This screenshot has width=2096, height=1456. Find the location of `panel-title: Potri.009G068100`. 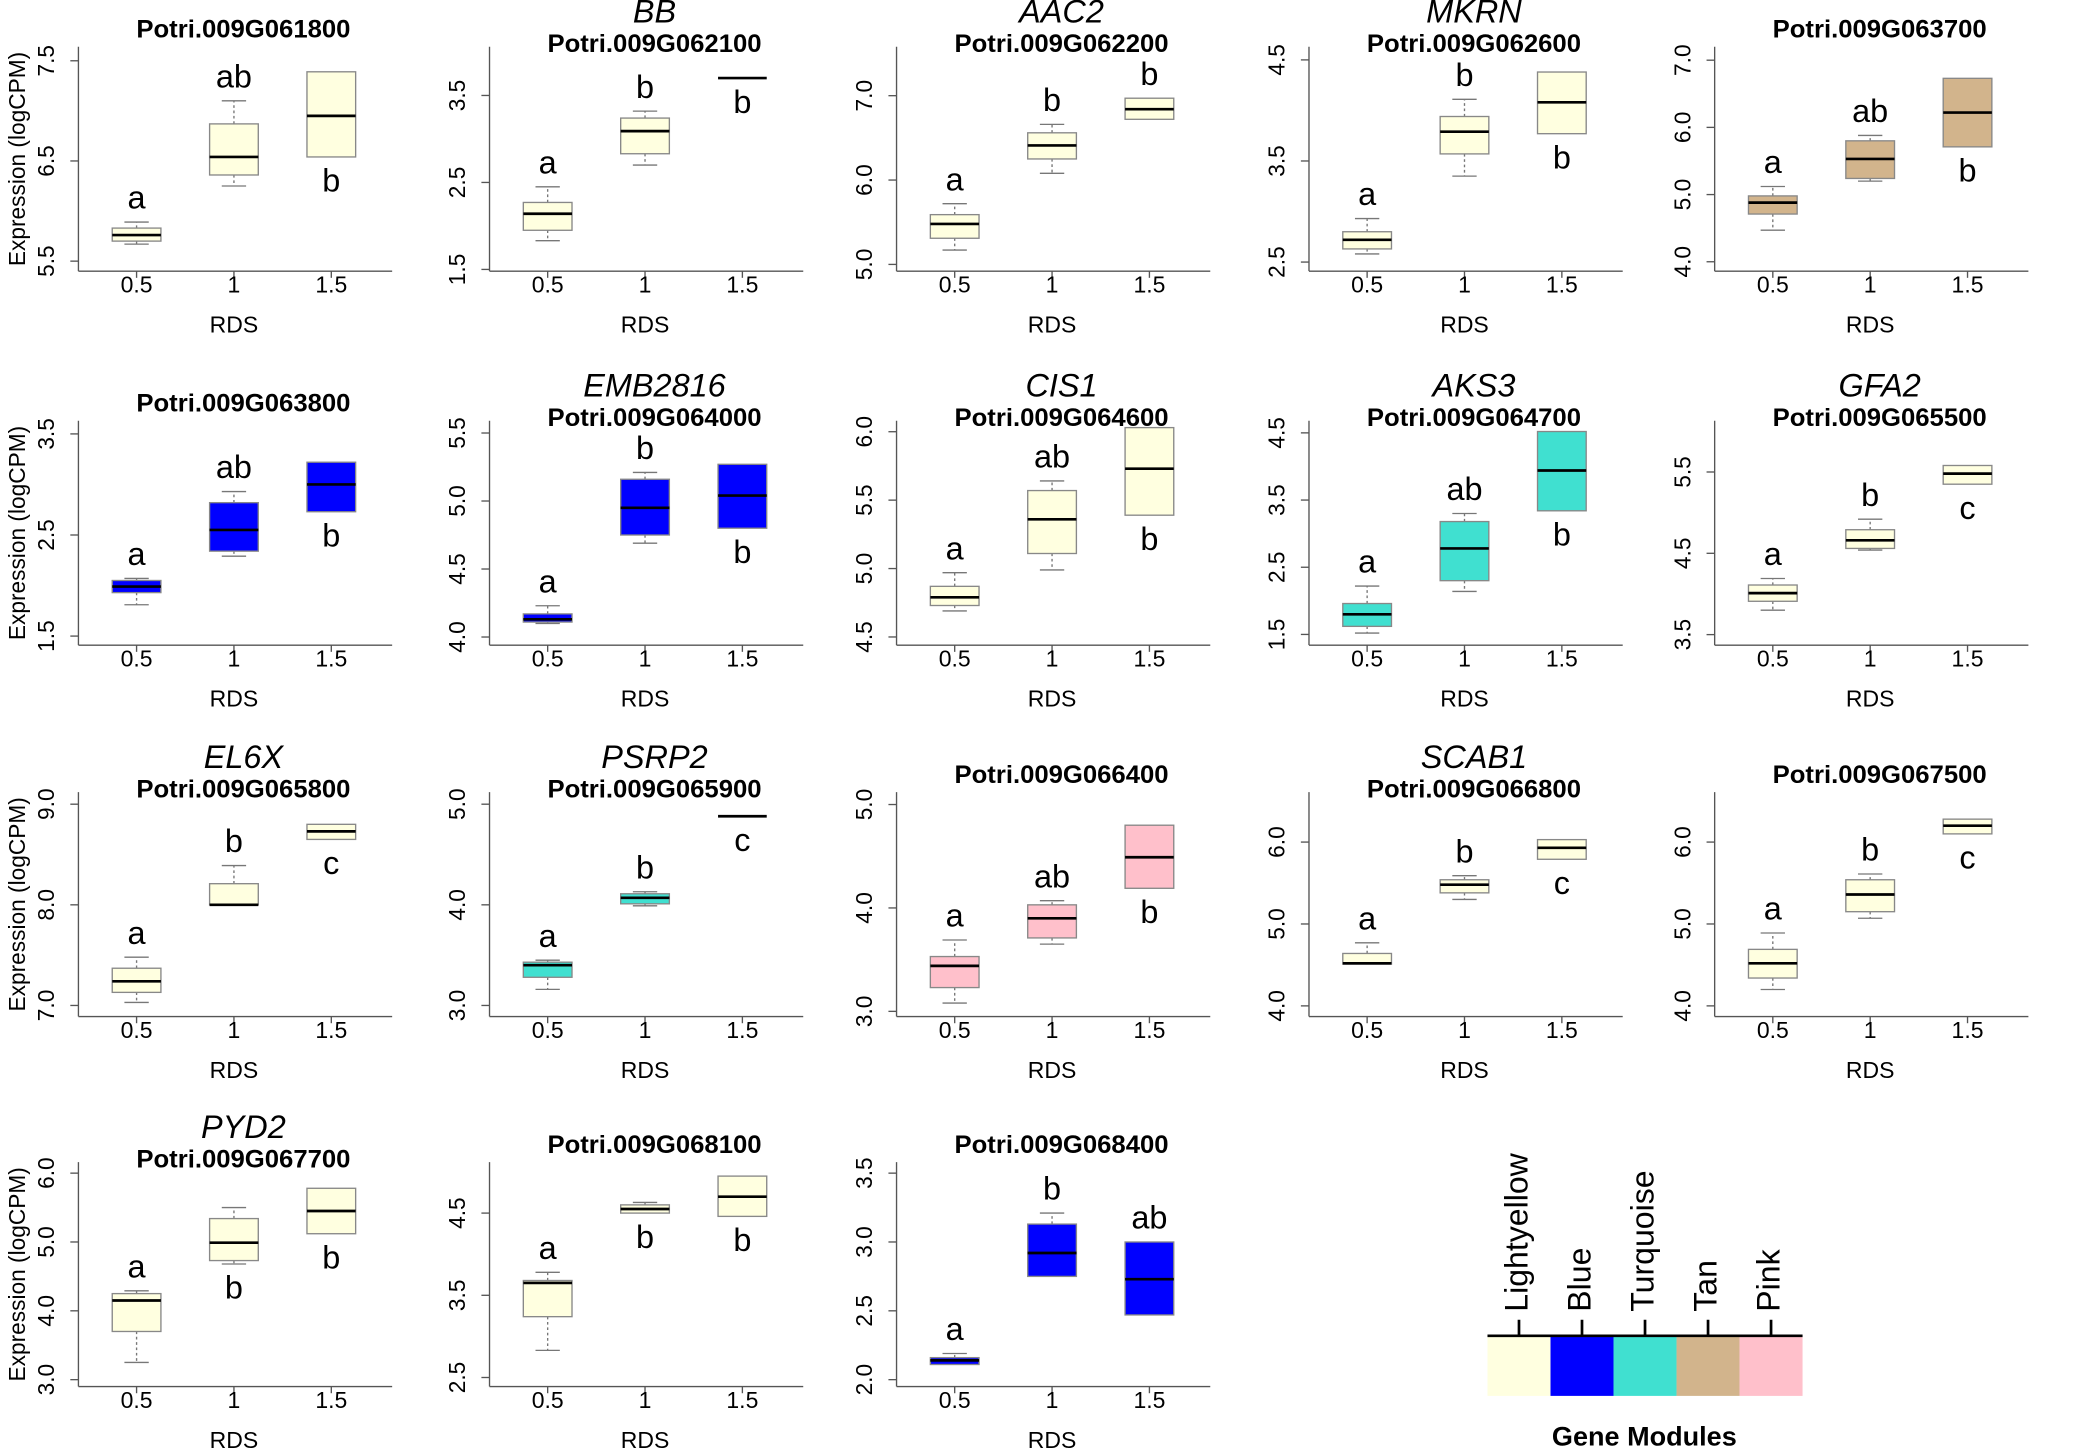

panel-title: Potri.009G068100 is located at coordinates (654, 1145).